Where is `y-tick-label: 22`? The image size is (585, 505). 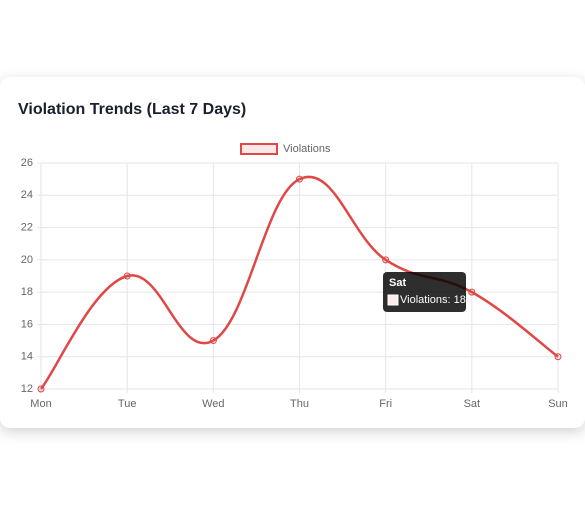
y-tick-label: 22 is located at coordinates (27, 227).